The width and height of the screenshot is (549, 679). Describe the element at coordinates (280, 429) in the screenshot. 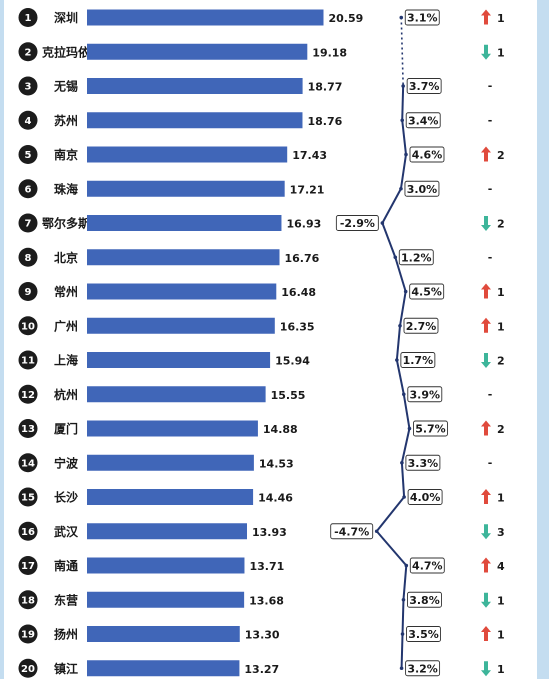

I see `bar-value-label: 14.88` at that location.